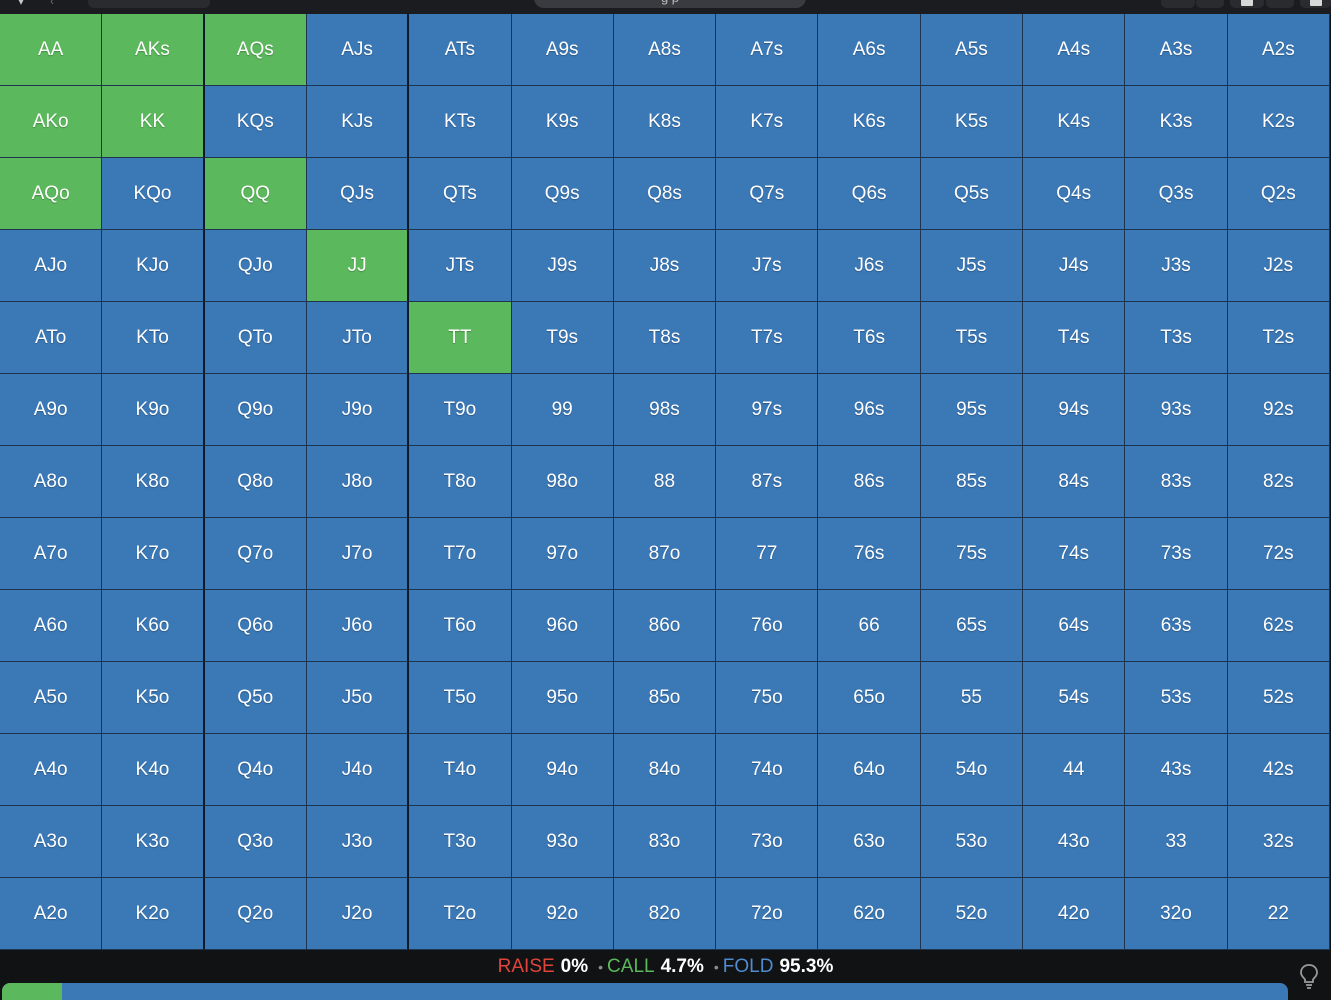 The height and width of the screenshot is (1000, 1331). What do you see at coordinates (767, 50) in the screenshot?
I see `hand-cell: A7s` at bounding box center [767, 50].